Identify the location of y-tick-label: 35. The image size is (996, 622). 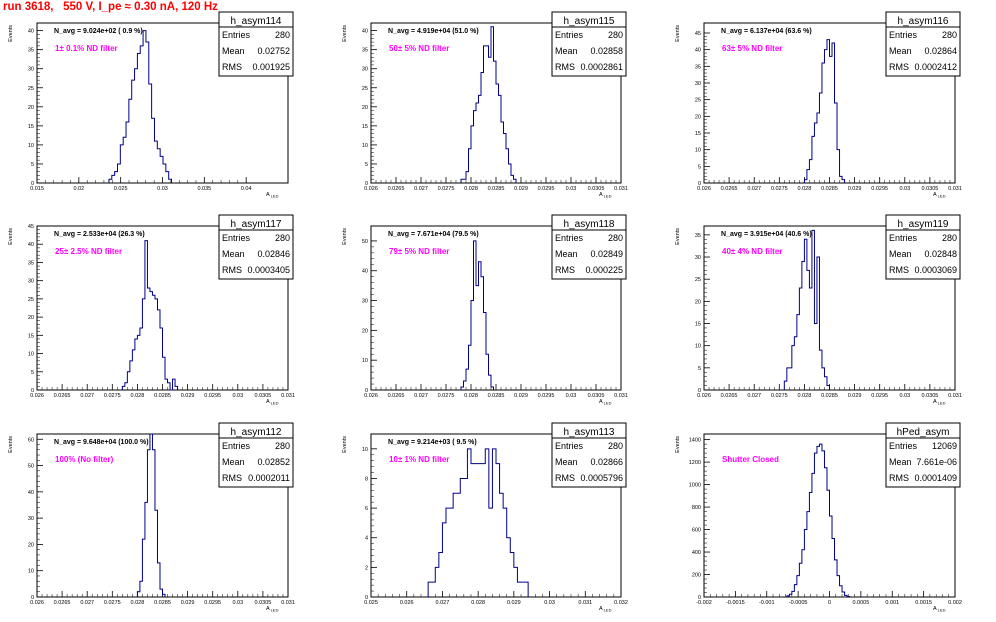
(365, 51).